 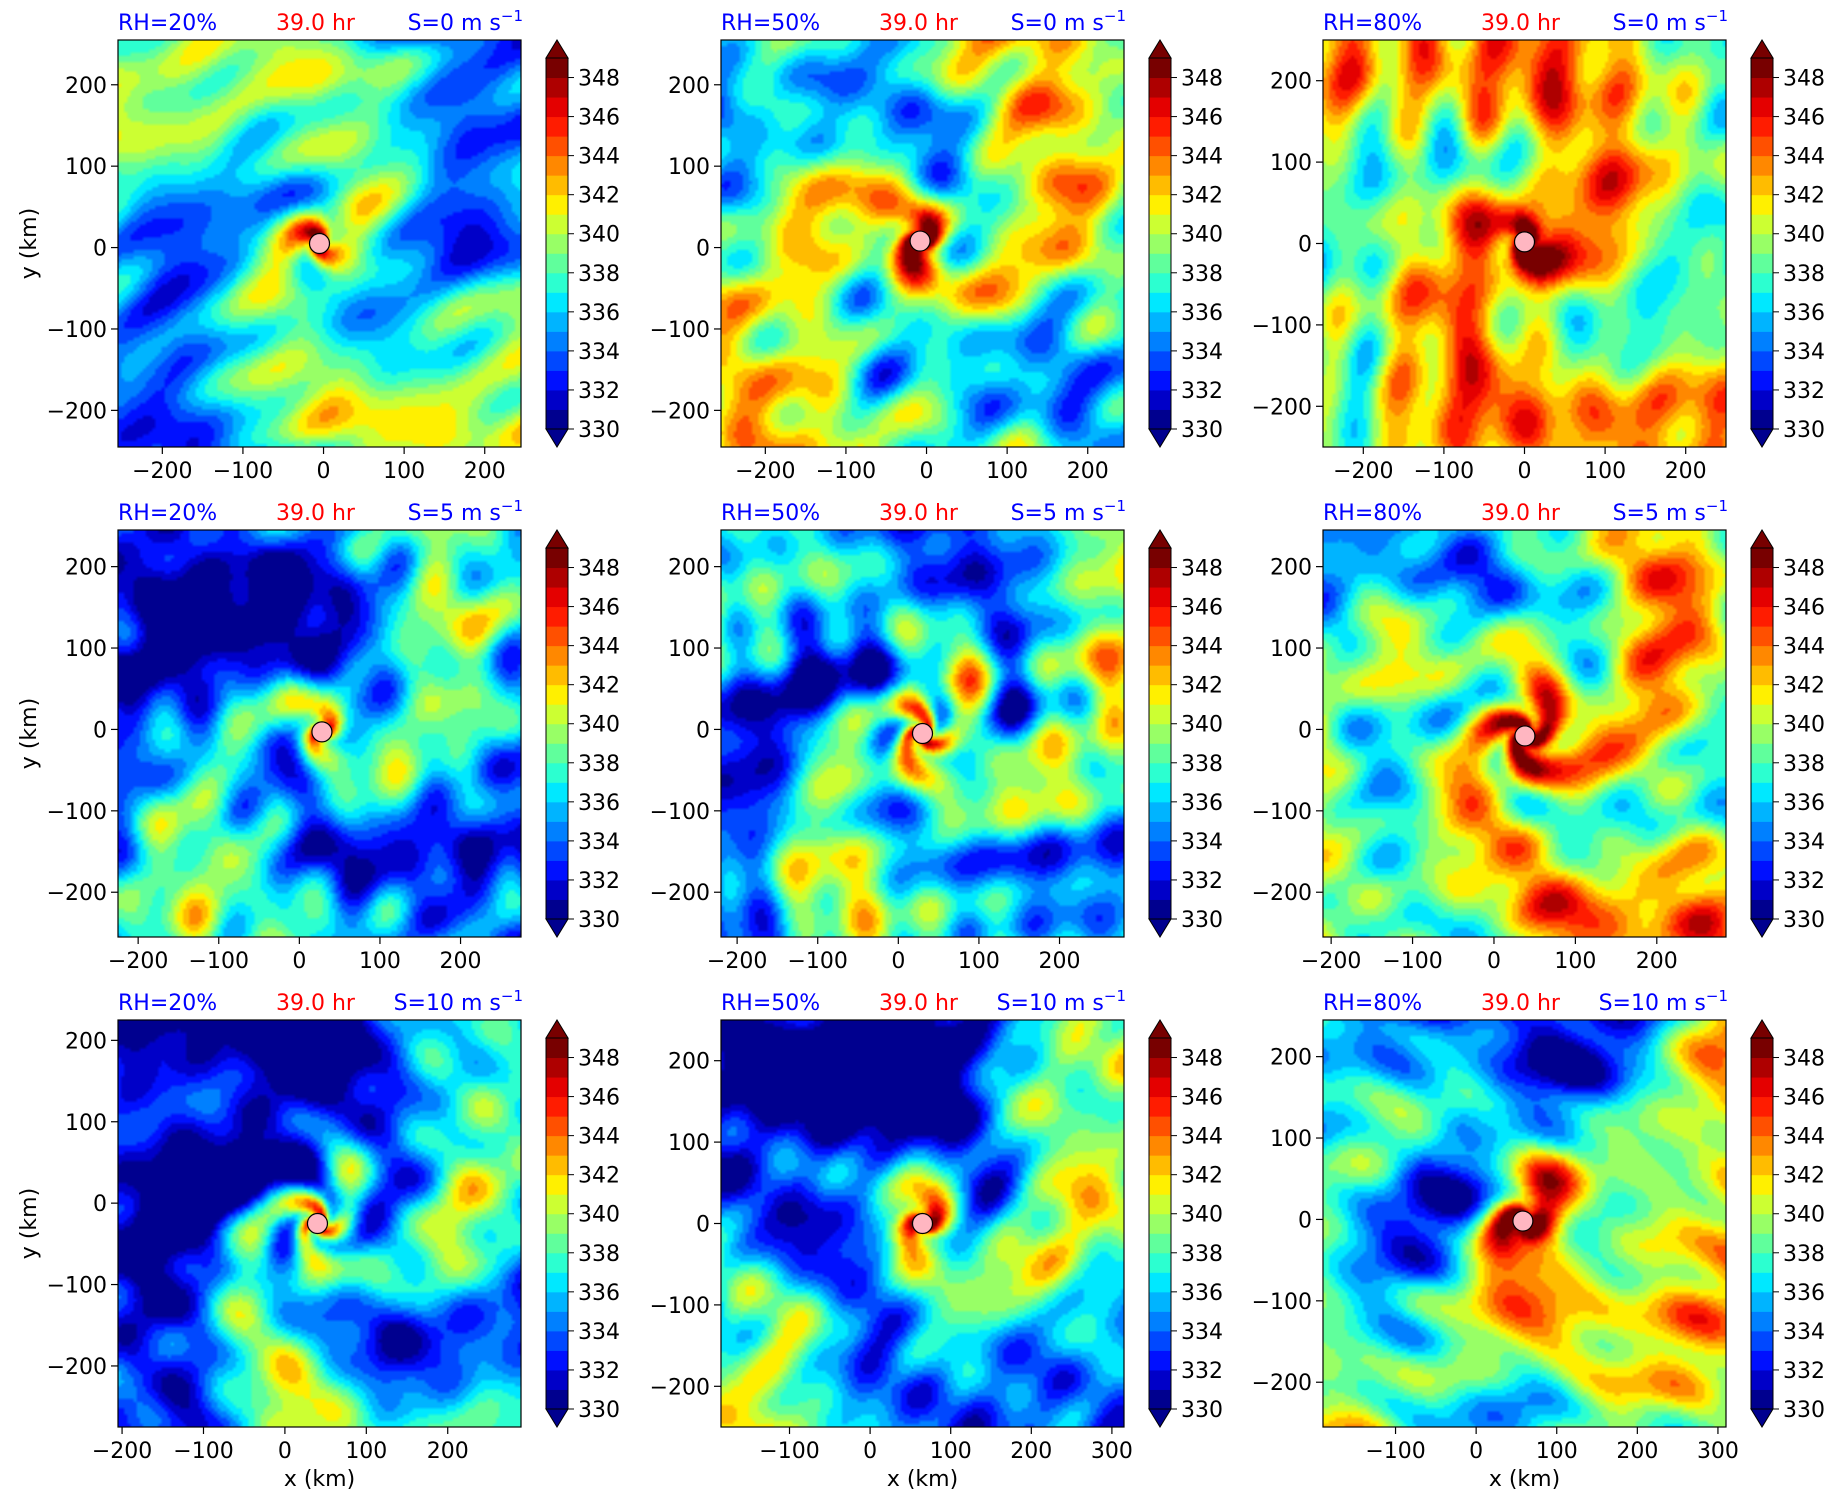 I want to click on x-tick-label: 100, so click(x=380, y=961).